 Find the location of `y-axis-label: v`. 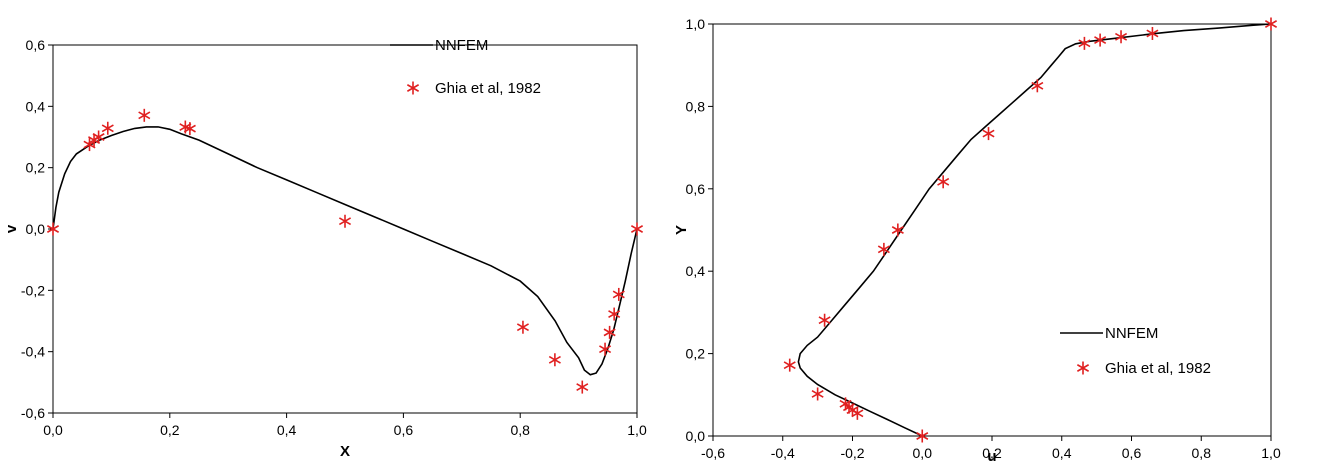

y-axis-label: v is located at coordinates (11, 228).